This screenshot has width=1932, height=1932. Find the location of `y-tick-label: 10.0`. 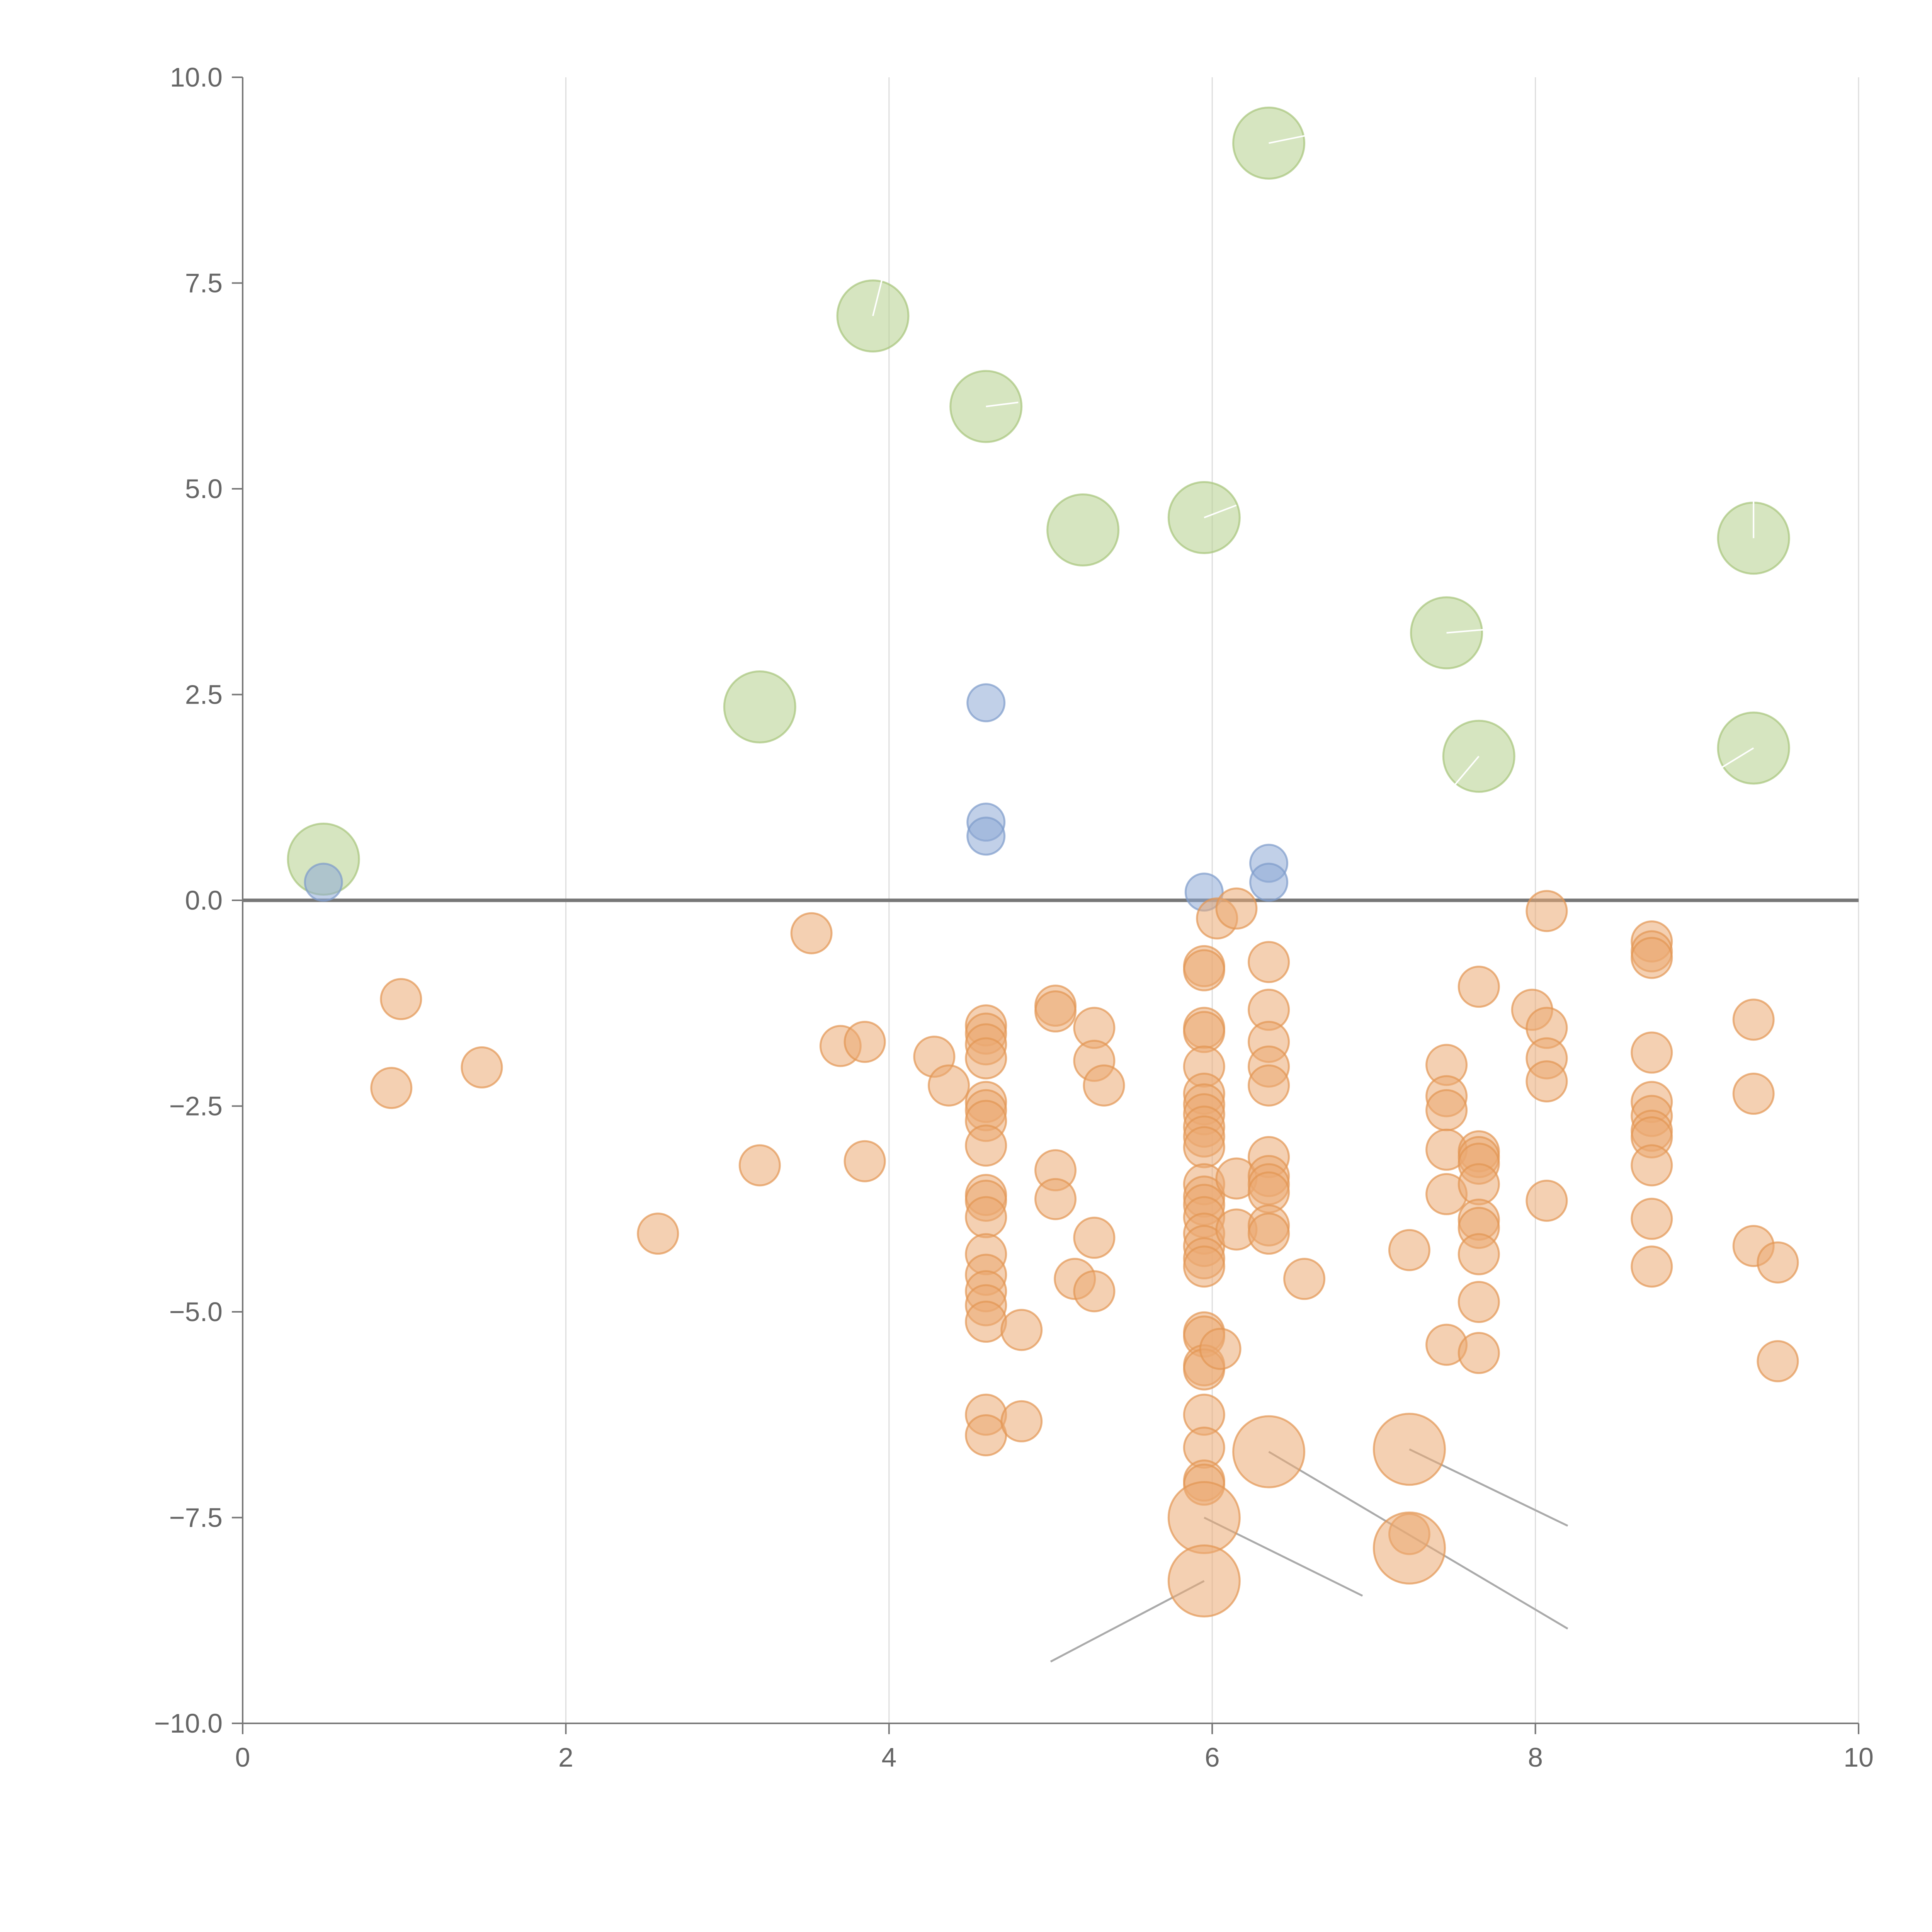

y-tick-label: 10.0 is located at coordinates (197, 77).